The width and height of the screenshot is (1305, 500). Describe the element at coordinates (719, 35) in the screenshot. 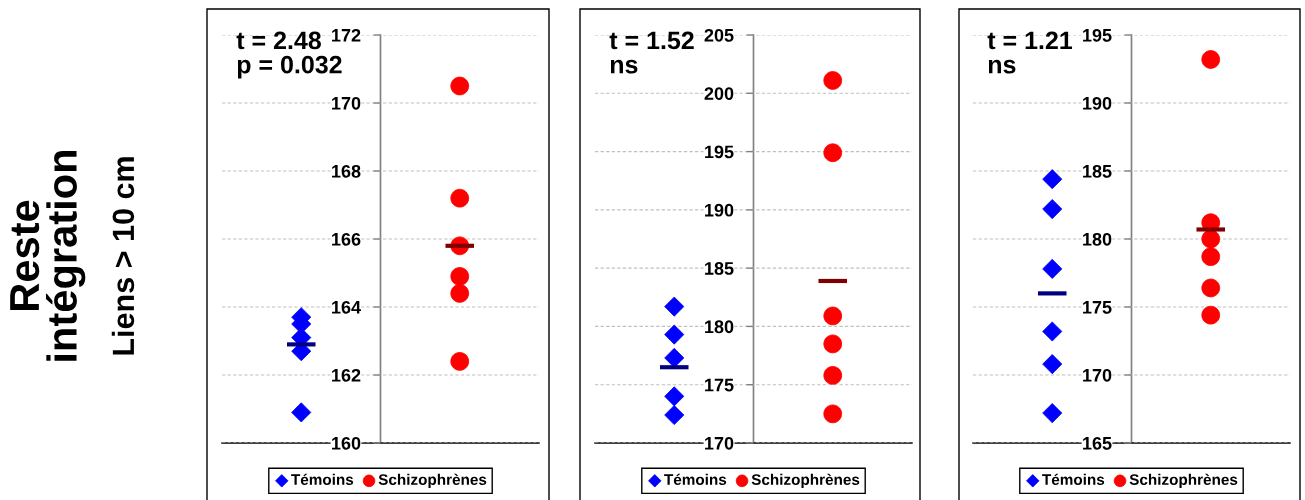

I see `y-tick-label: 205` at that location.